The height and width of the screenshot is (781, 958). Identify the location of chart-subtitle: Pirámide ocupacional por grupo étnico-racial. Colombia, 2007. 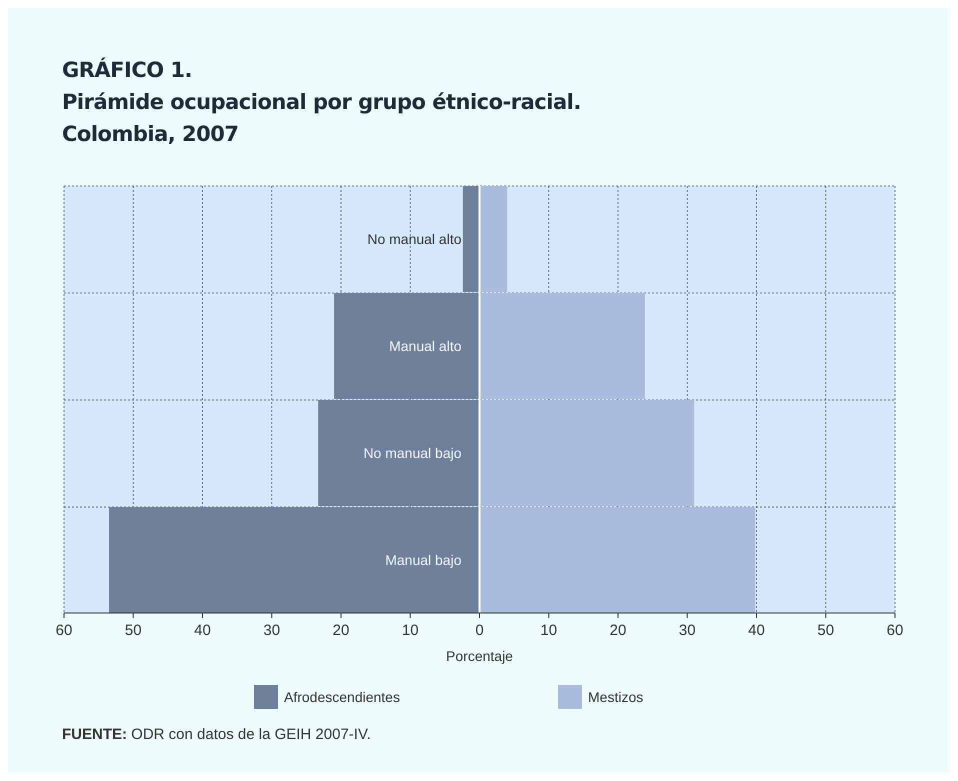
(322, 118).